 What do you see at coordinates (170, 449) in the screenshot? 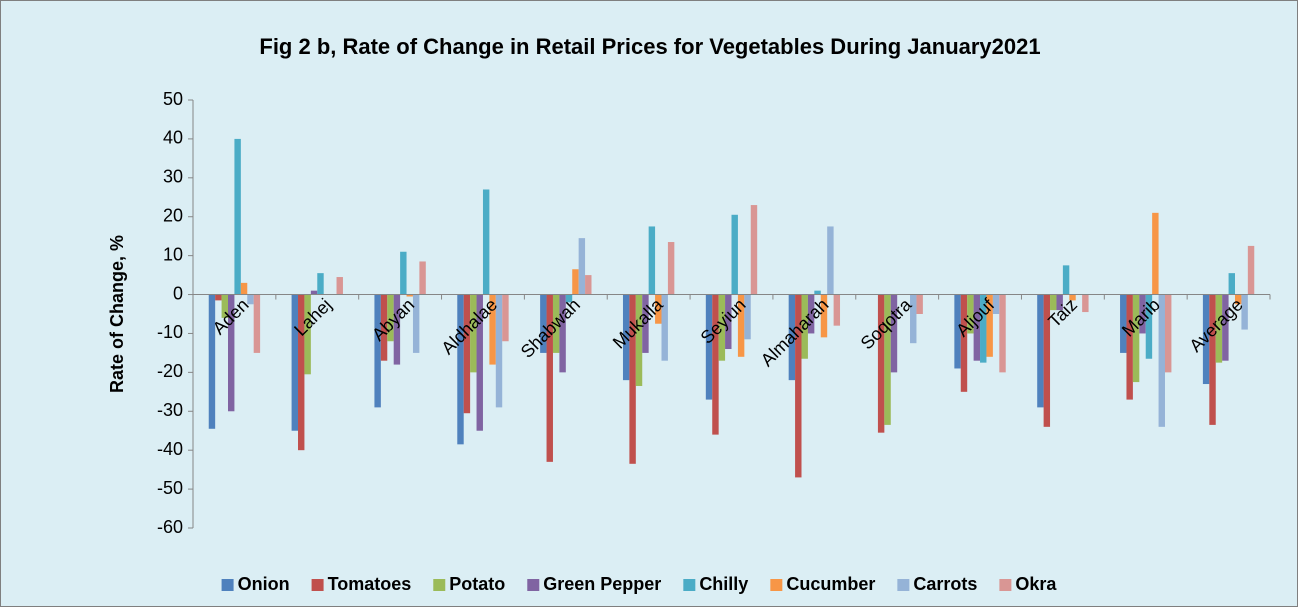
I see `y-tick-label: -40` at bounding box center [170, 449].